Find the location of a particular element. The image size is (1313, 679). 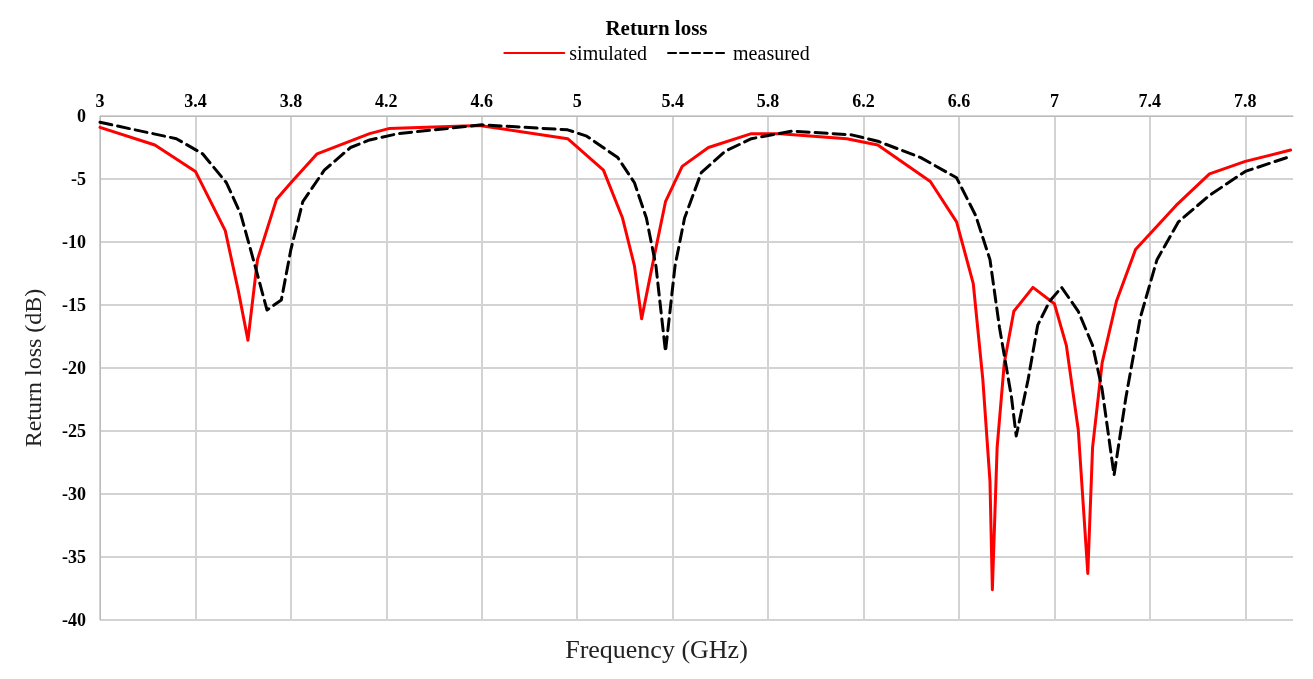

x-tick-label: 4.6 is located at coordinates (482, 101).